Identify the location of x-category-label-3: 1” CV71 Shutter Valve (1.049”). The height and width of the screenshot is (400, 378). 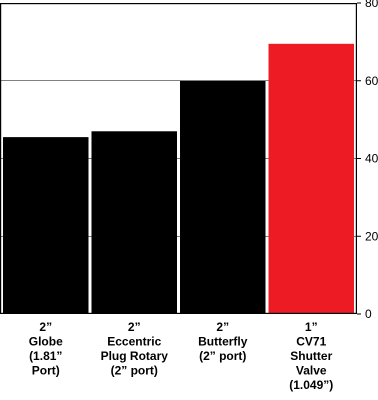
(311, 356).